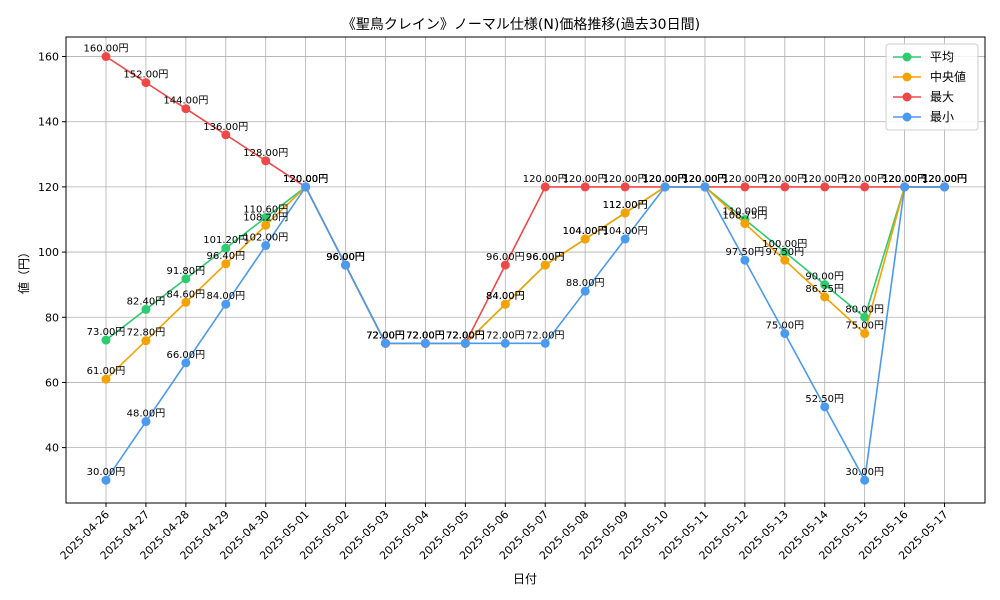  What do you see at coordinates (625, 205) in the screenshot?
I see `data-label: 112.00円` at bounding box center [625, 205].